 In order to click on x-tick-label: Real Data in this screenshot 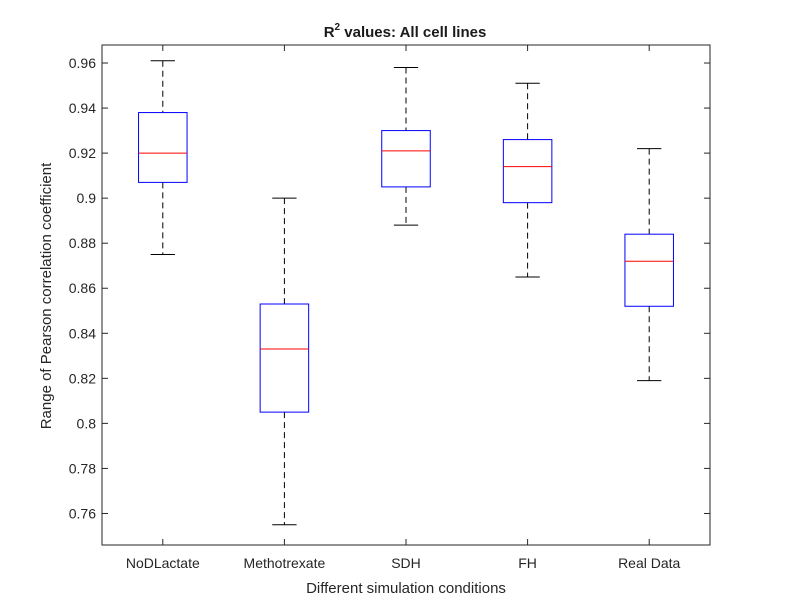, I will do `click(649, 563)`.